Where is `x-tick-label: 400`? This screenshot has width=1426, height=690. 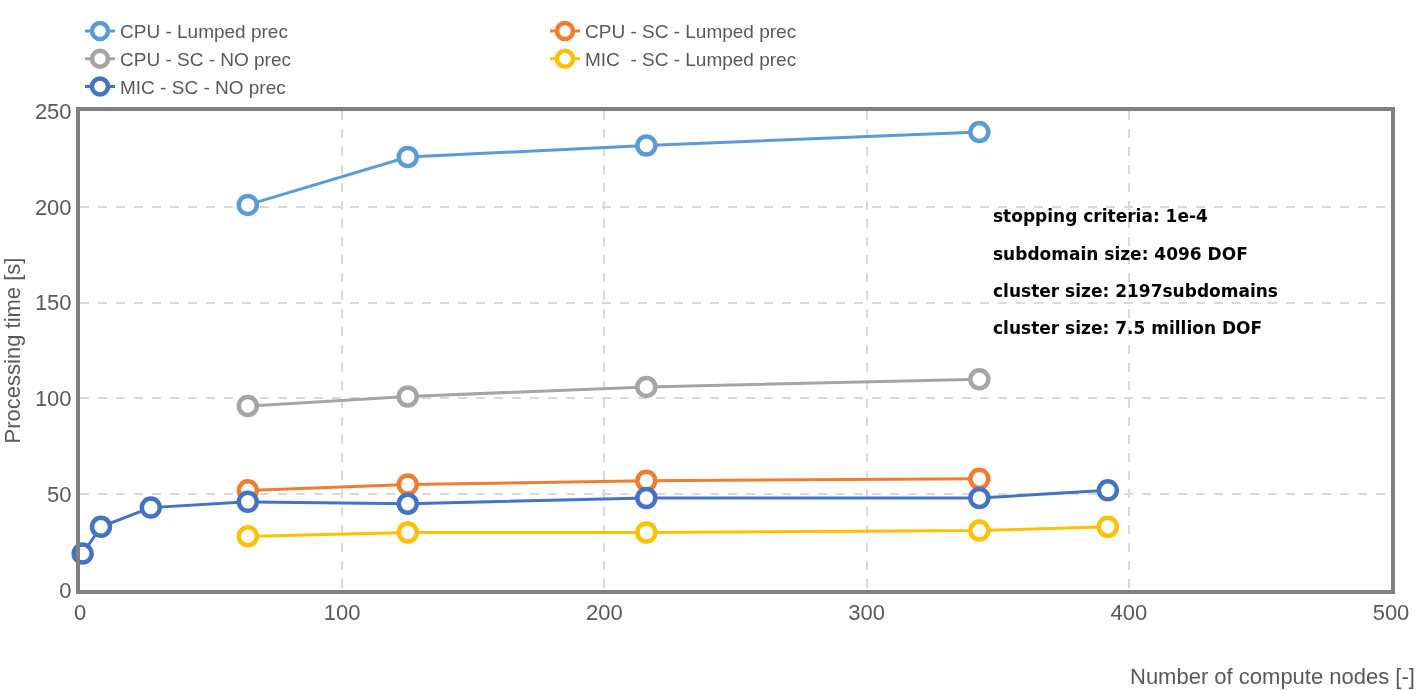 x-tick-label: 400 is located at coordinates (1129, 613).